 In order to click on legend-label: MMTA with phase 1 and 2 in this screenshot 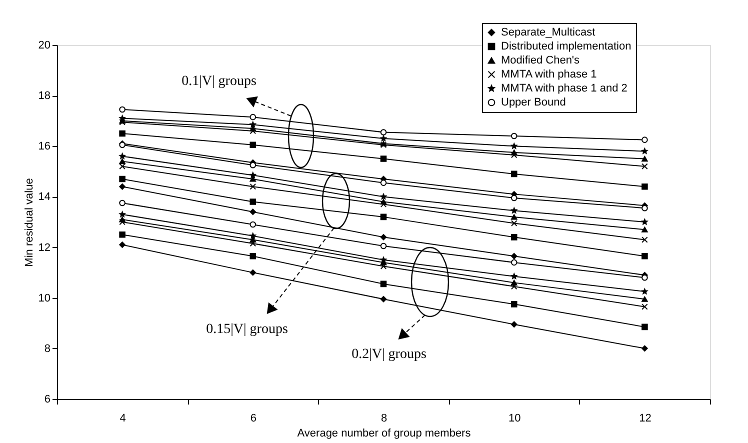, I will do `click(564, 88)`.